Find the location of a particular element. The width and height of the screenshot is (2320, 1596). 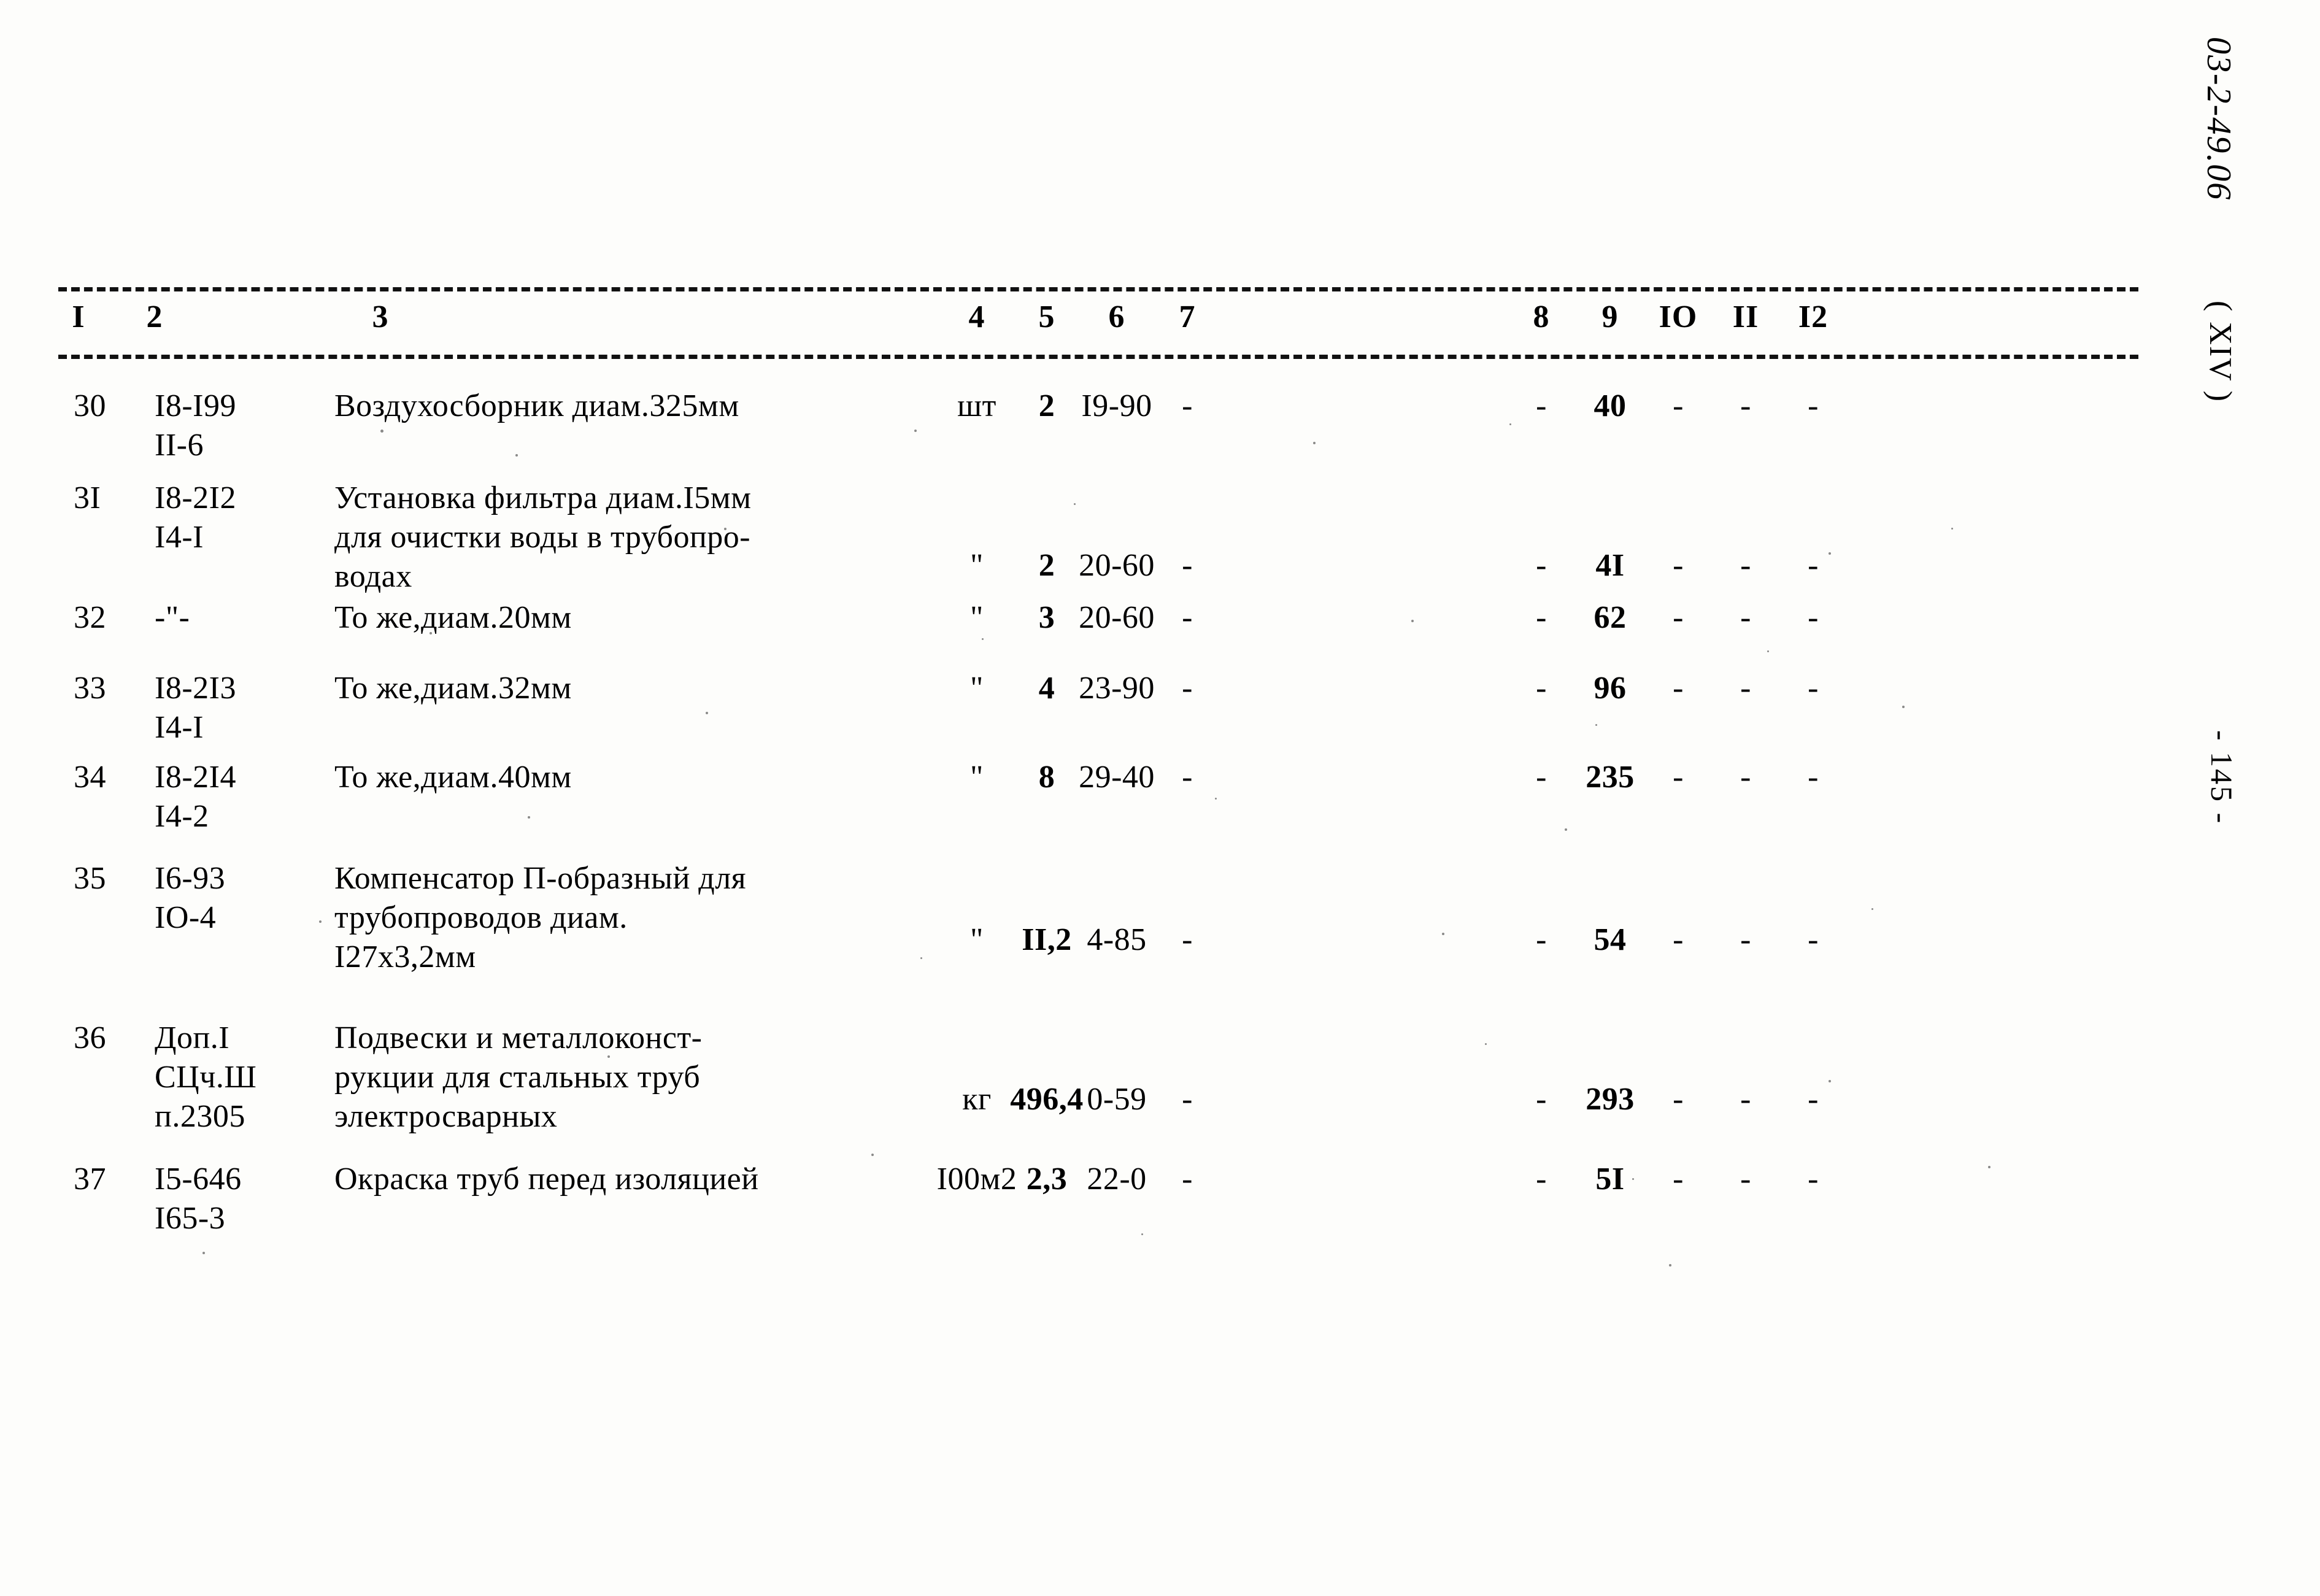

column-header-5: 5 is located at coordinates (1046, 316).